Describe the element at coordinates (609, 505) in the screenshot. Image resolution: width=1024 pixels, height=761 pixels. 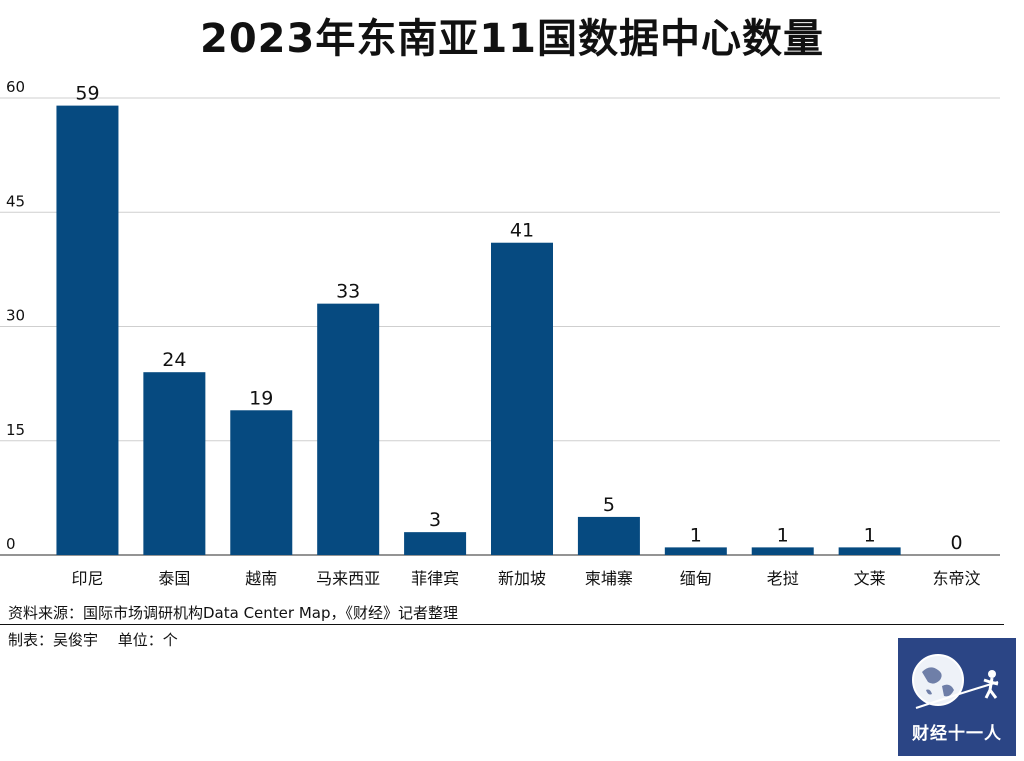
I see `bar-value-label: 5` at that location.